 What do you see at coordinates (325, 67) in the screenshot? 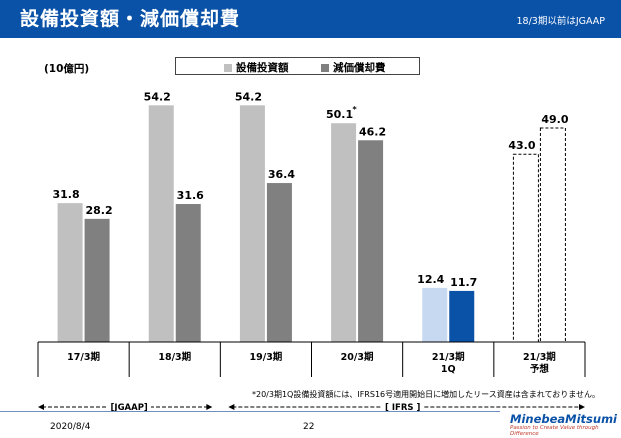
I see `legend-swatch-depreciation` at bounding box center [325, 67].